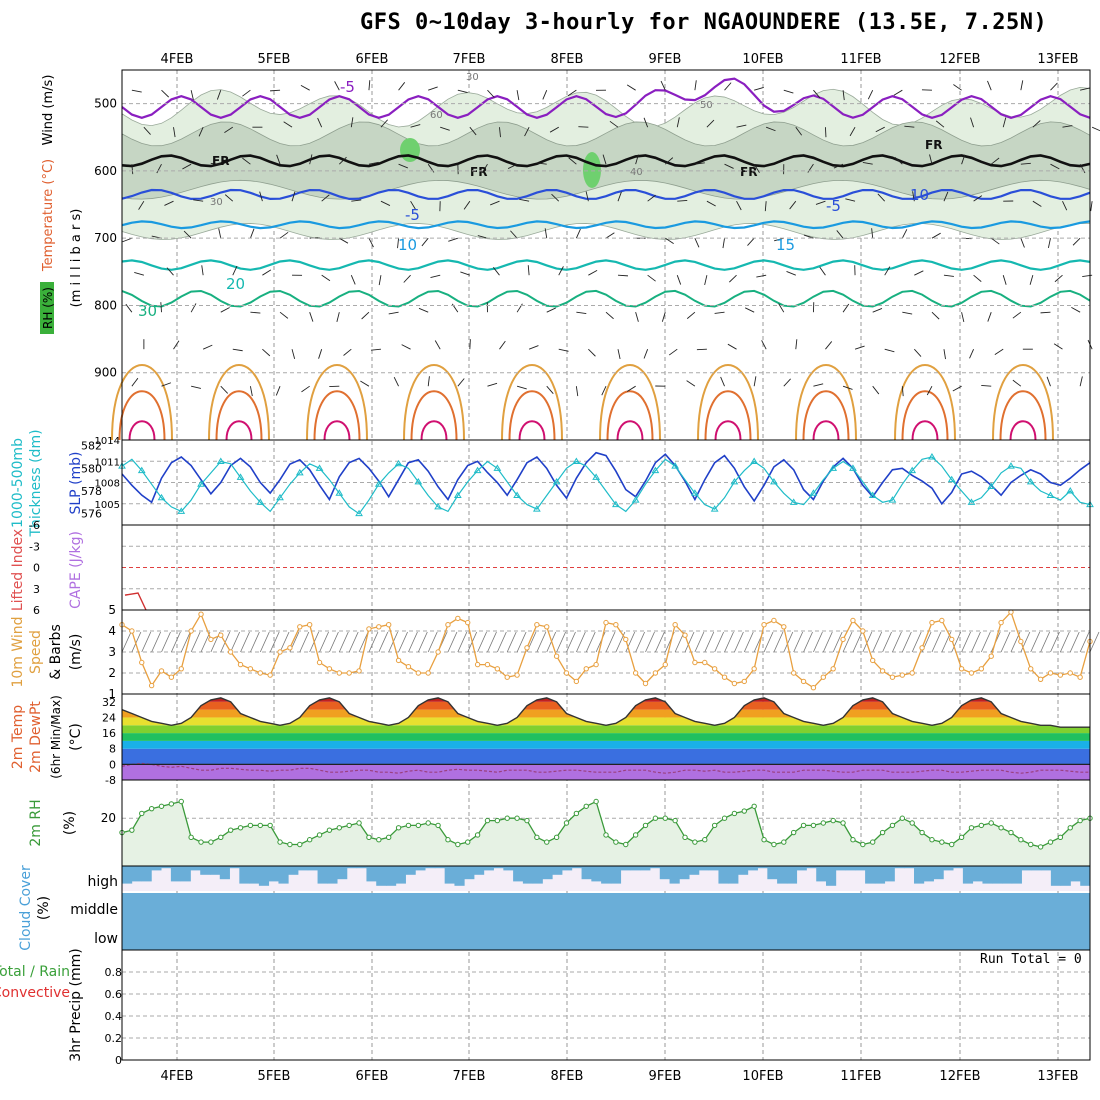 This screenshot has width=1100, height=1100. Describe the element at coordinates (36, 822) in the screenshot. I see `rh2m-axis-label: 2m RH` at that location.